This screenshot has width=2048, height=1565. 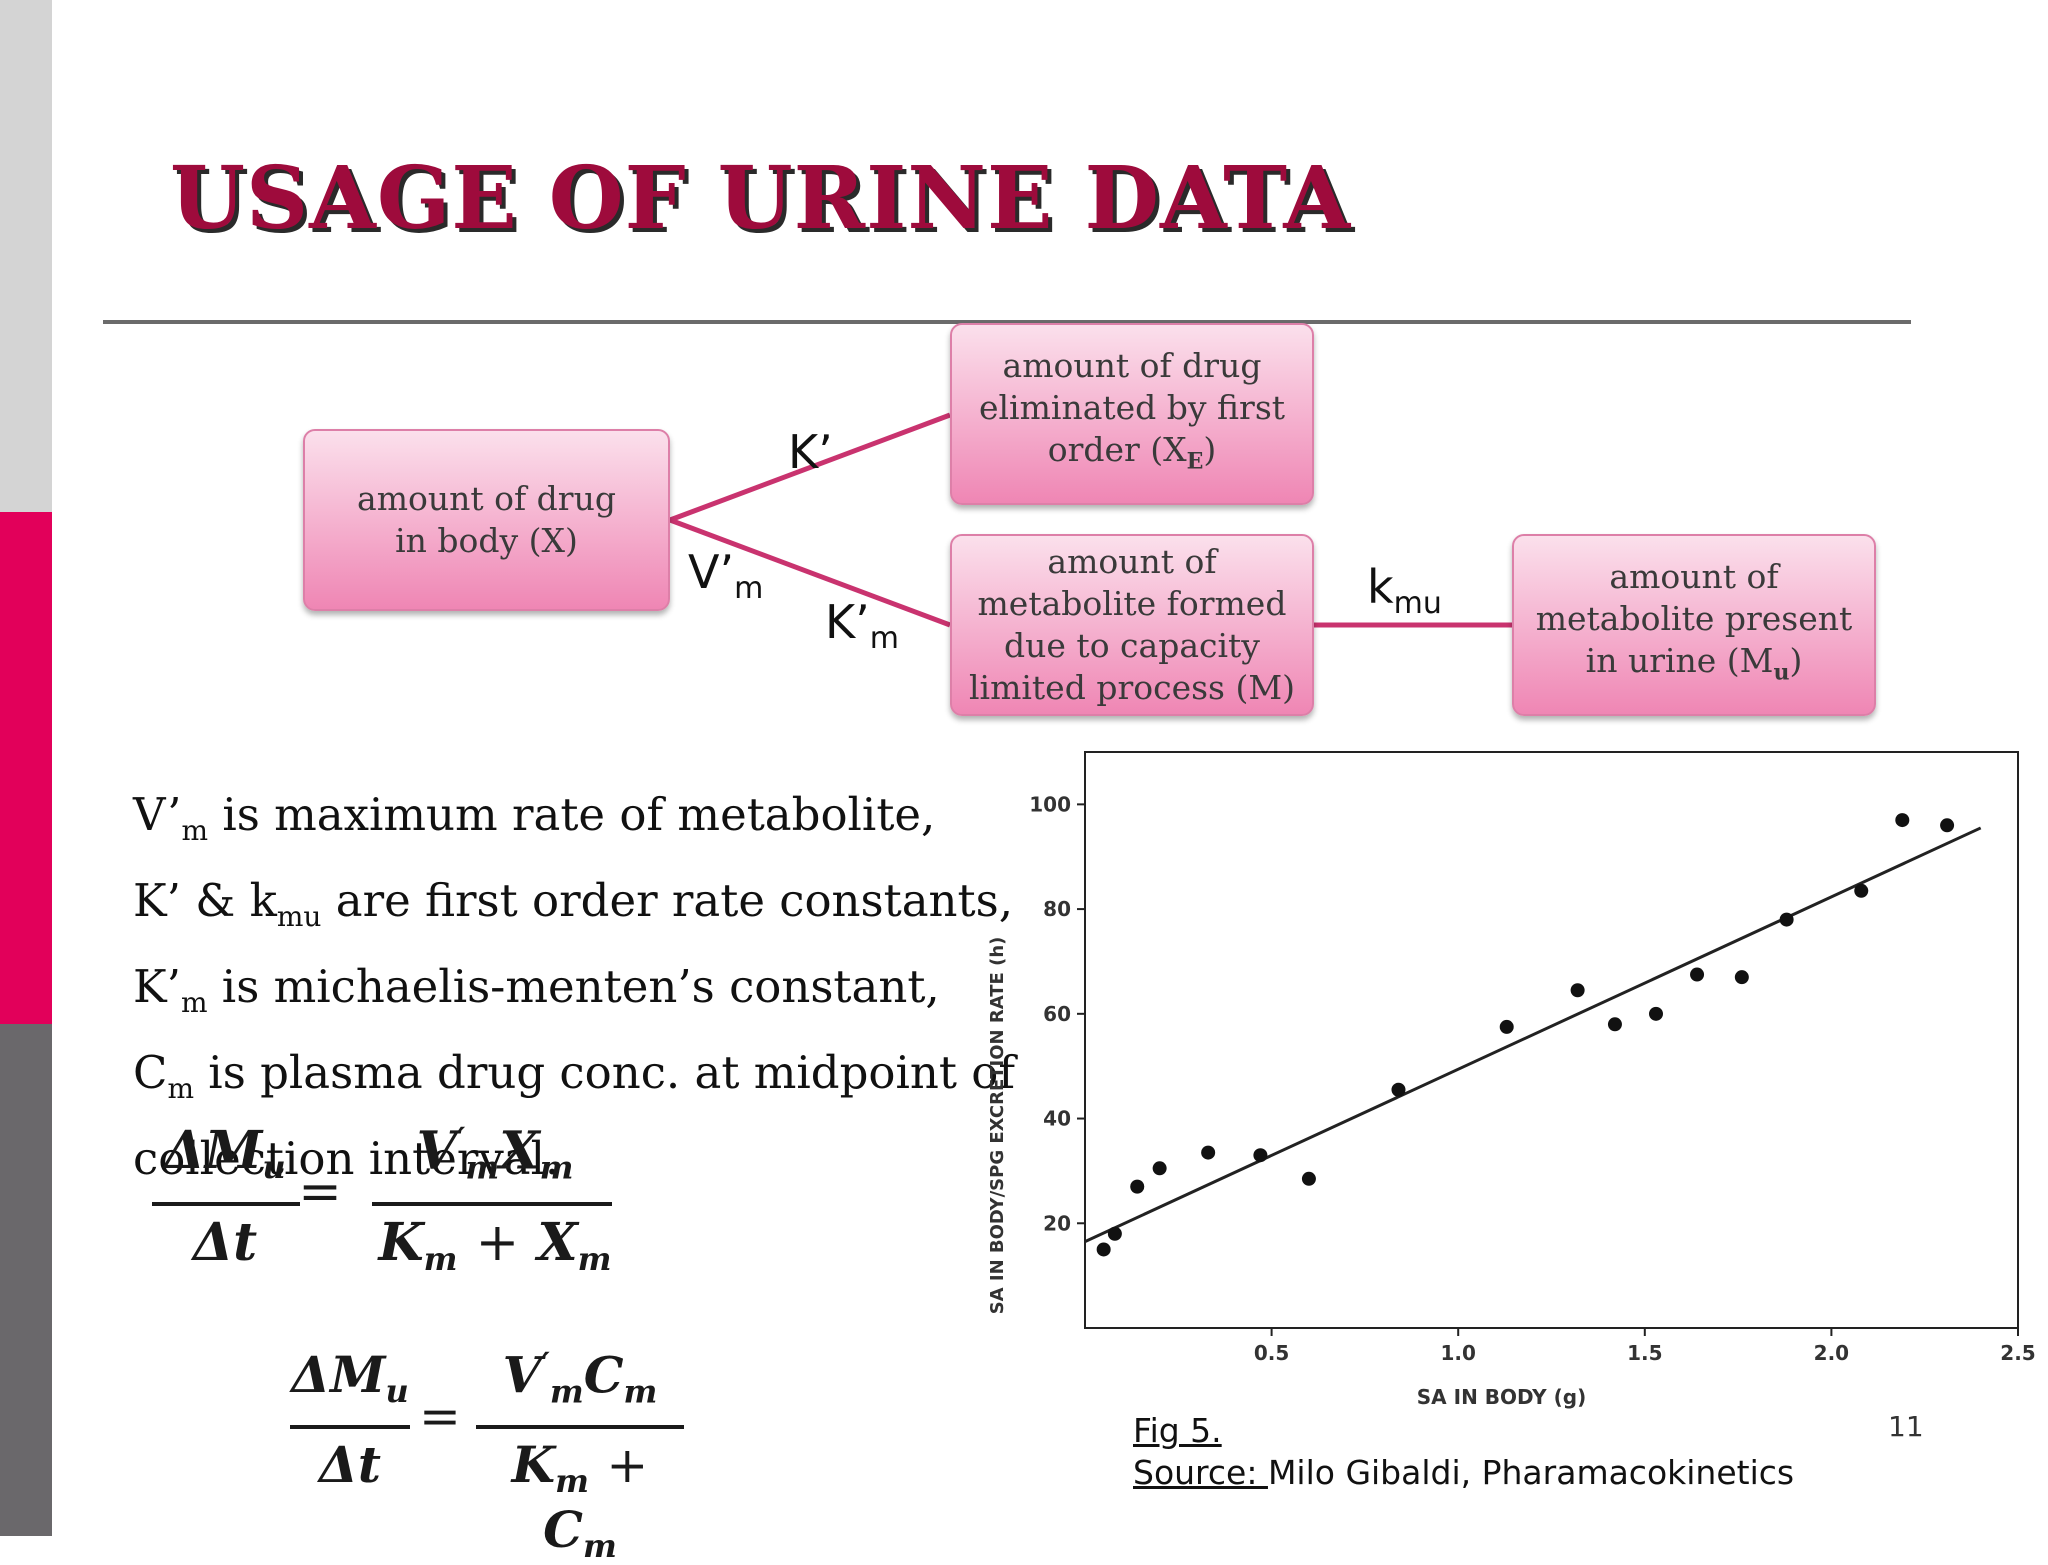 I want to click on definition-line: K’m is michaelis-menten’s constant,, so click(x=553, y=995).